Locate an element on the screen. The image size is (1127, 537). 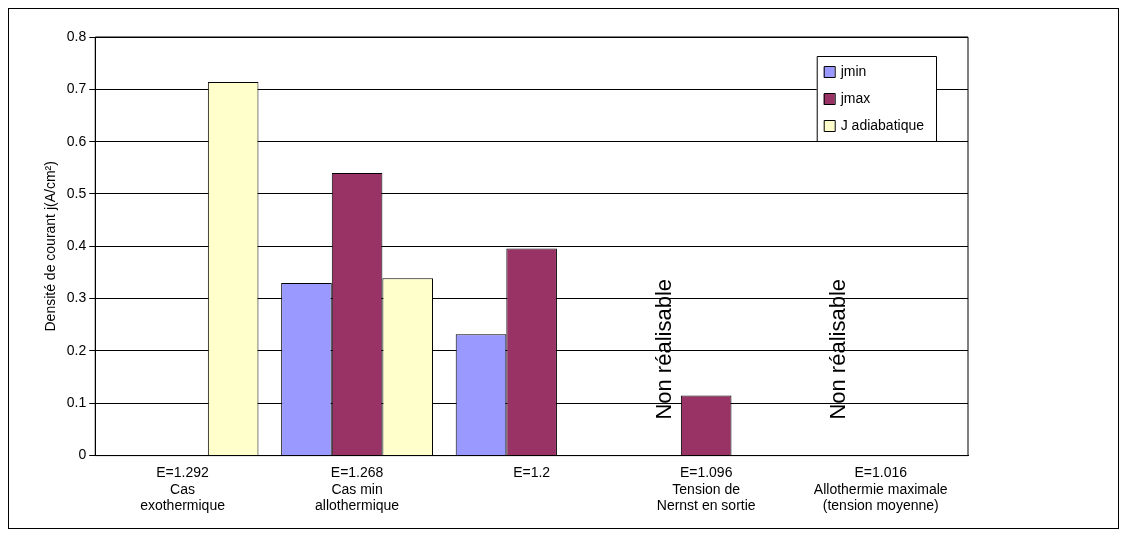
y-tick-label: 0.2 is located at coordinates (76, 349).